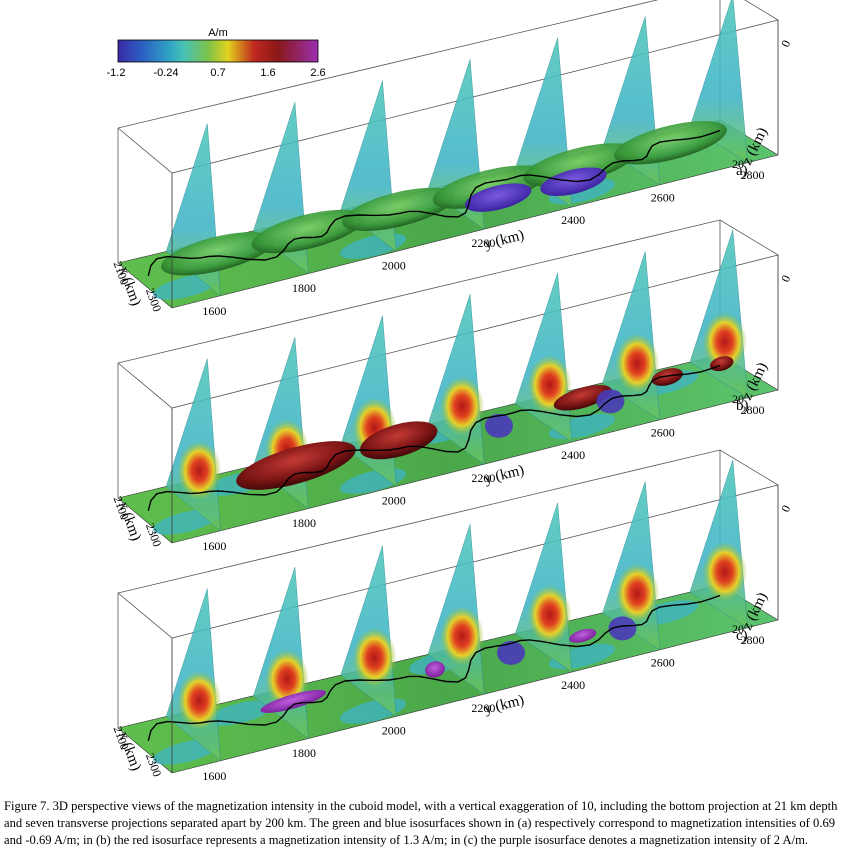 Image resolution: width=864 pixels, height=852 pixels. I want to click on colorbar-tick: 0.7, so click(217, 73).